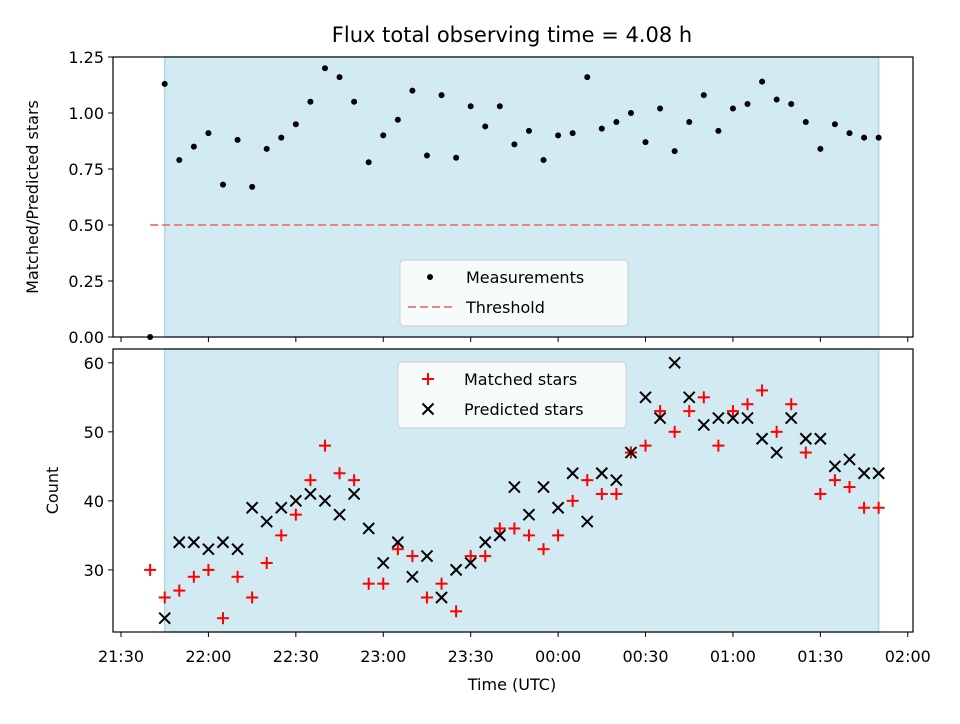 Image resolution: width=960 pixels, height=724 pixels. I want to click on y-tick-label: 0.00, so click(86, 337).